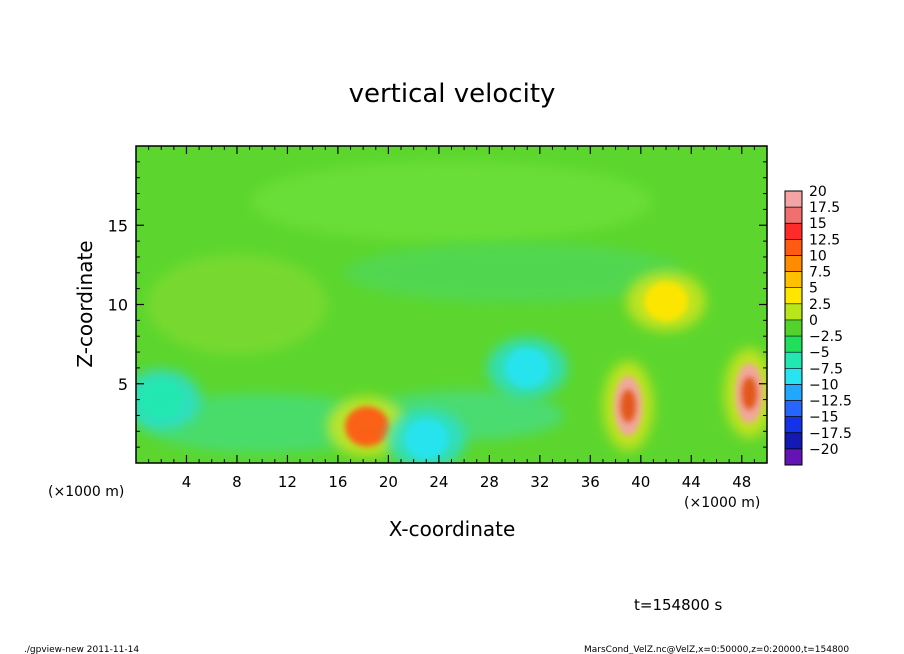 This screenshot has height=654, width=904. What do you see at coordinates (824, 418) in the screenshot?
I see `colorbar-label: −15` at bounding box center [824, 418].